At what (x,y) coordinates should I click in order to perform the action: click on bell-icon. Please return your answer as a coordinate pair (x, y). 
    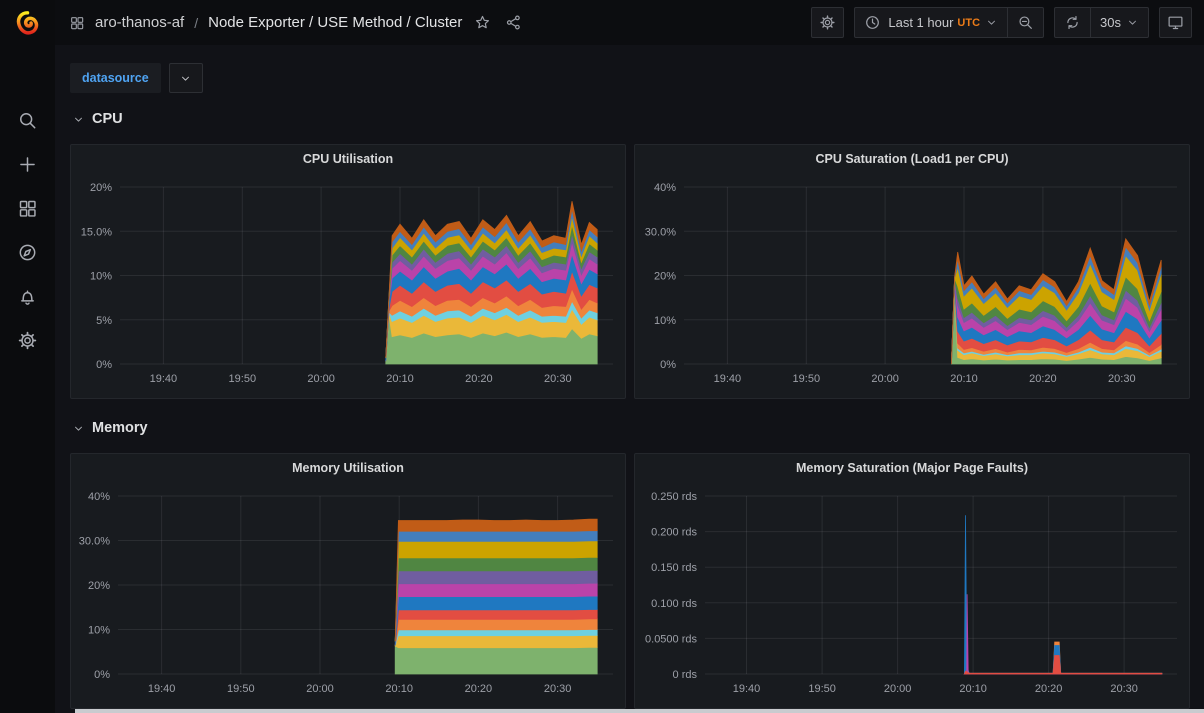
    Looking at the image, I should click on (27, 297).